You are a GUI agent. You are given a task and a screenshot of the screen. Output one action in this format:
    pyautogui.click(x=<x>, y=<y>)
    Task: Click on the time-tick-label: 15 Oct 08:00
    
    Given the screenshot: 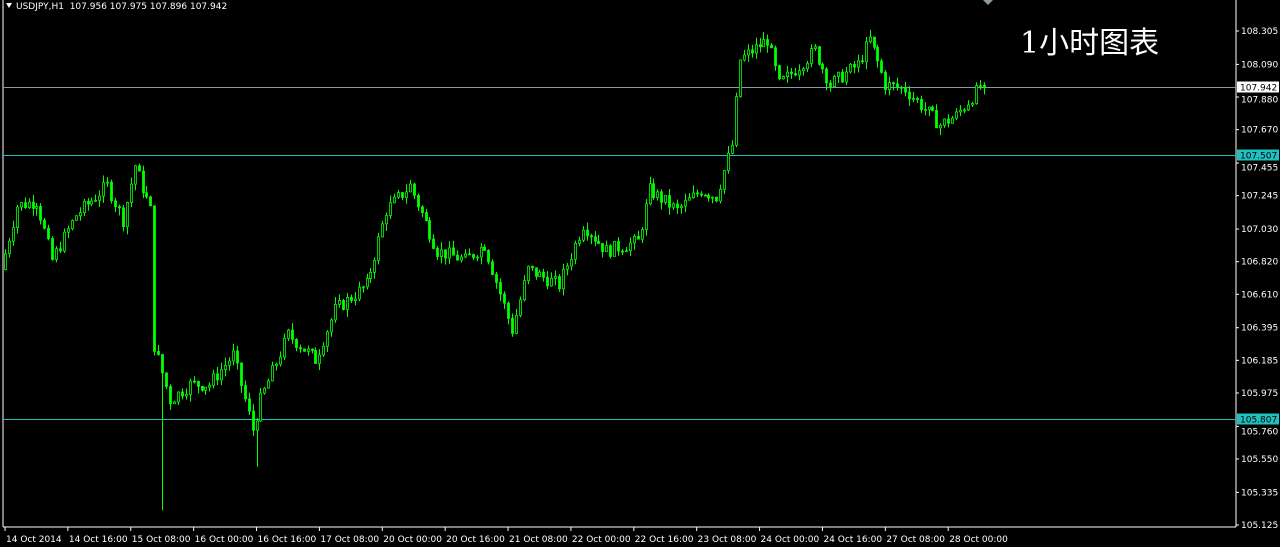 What is the action you would take?
    pyautogui.click(x=161, y=540)
    